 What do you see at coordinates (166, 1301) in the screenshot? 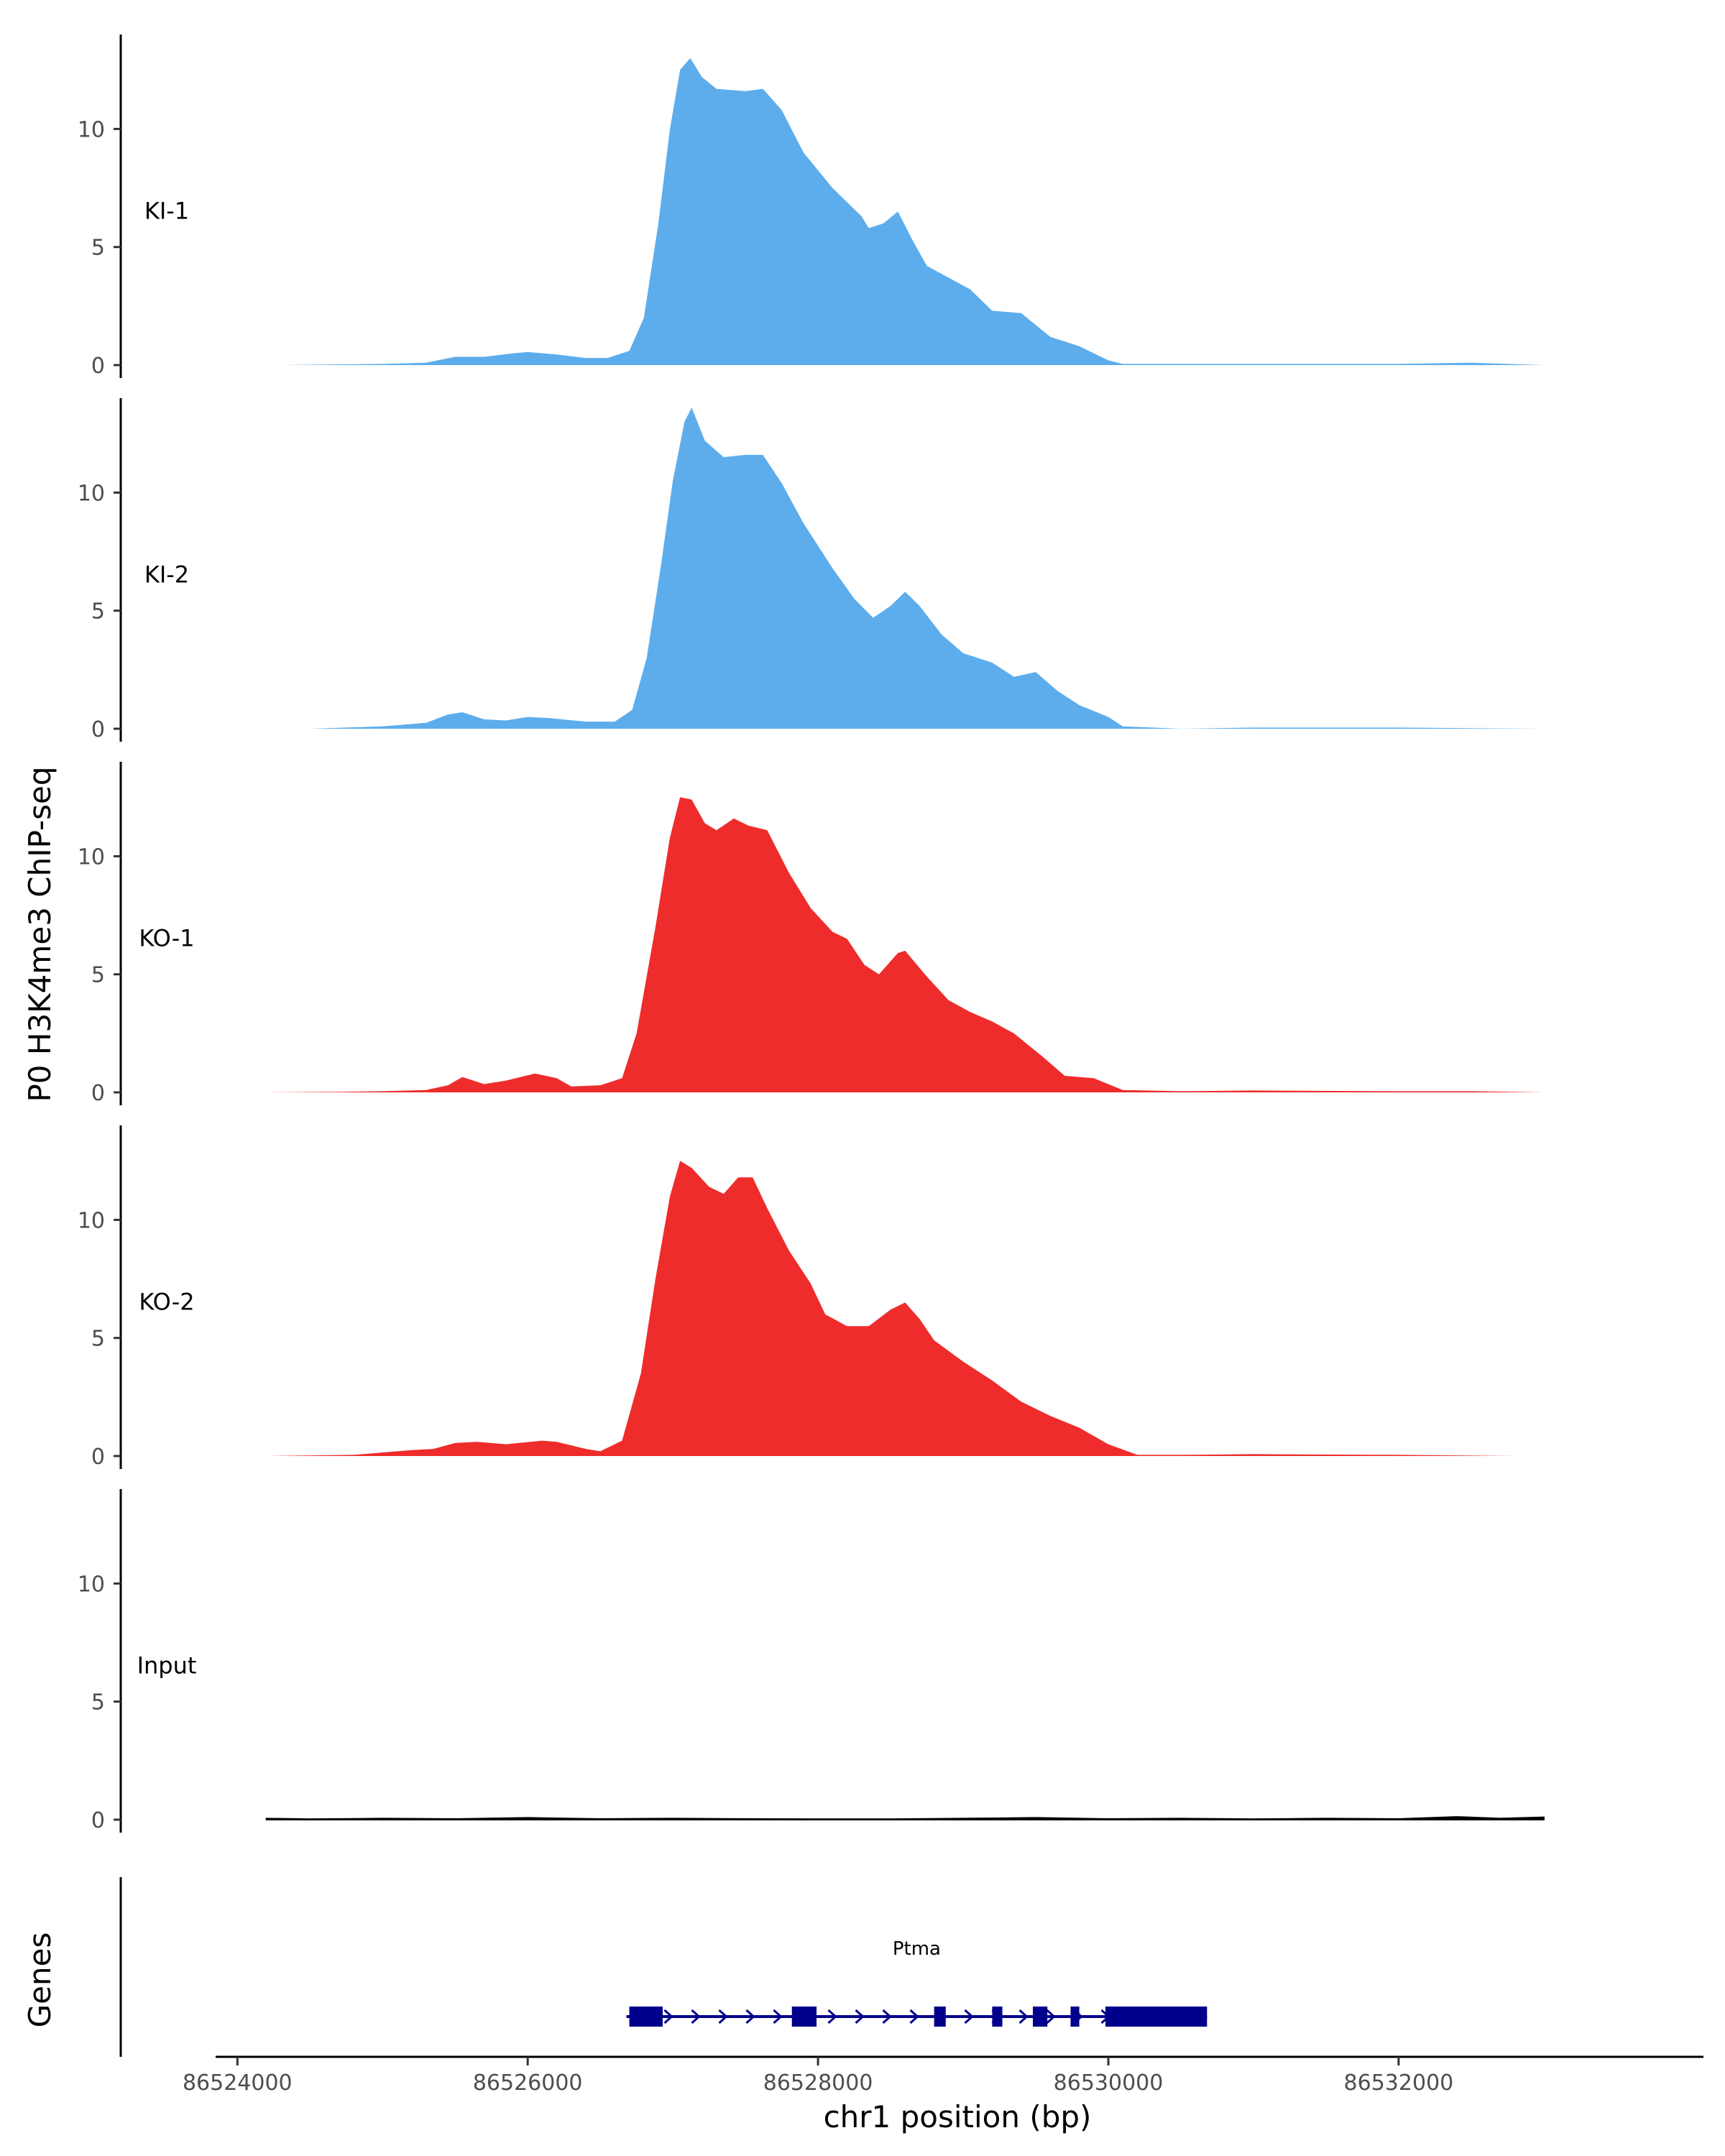
I see `track-label: KO-2` at bounding box center [166, 1301].